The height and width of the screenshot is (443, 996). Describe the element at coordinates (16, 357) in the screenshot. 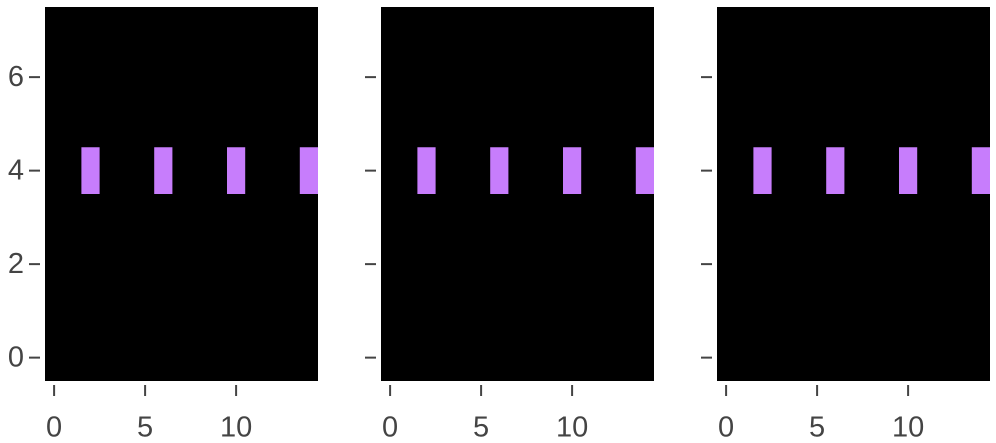

I see `y-tick-label: 0` at that location.